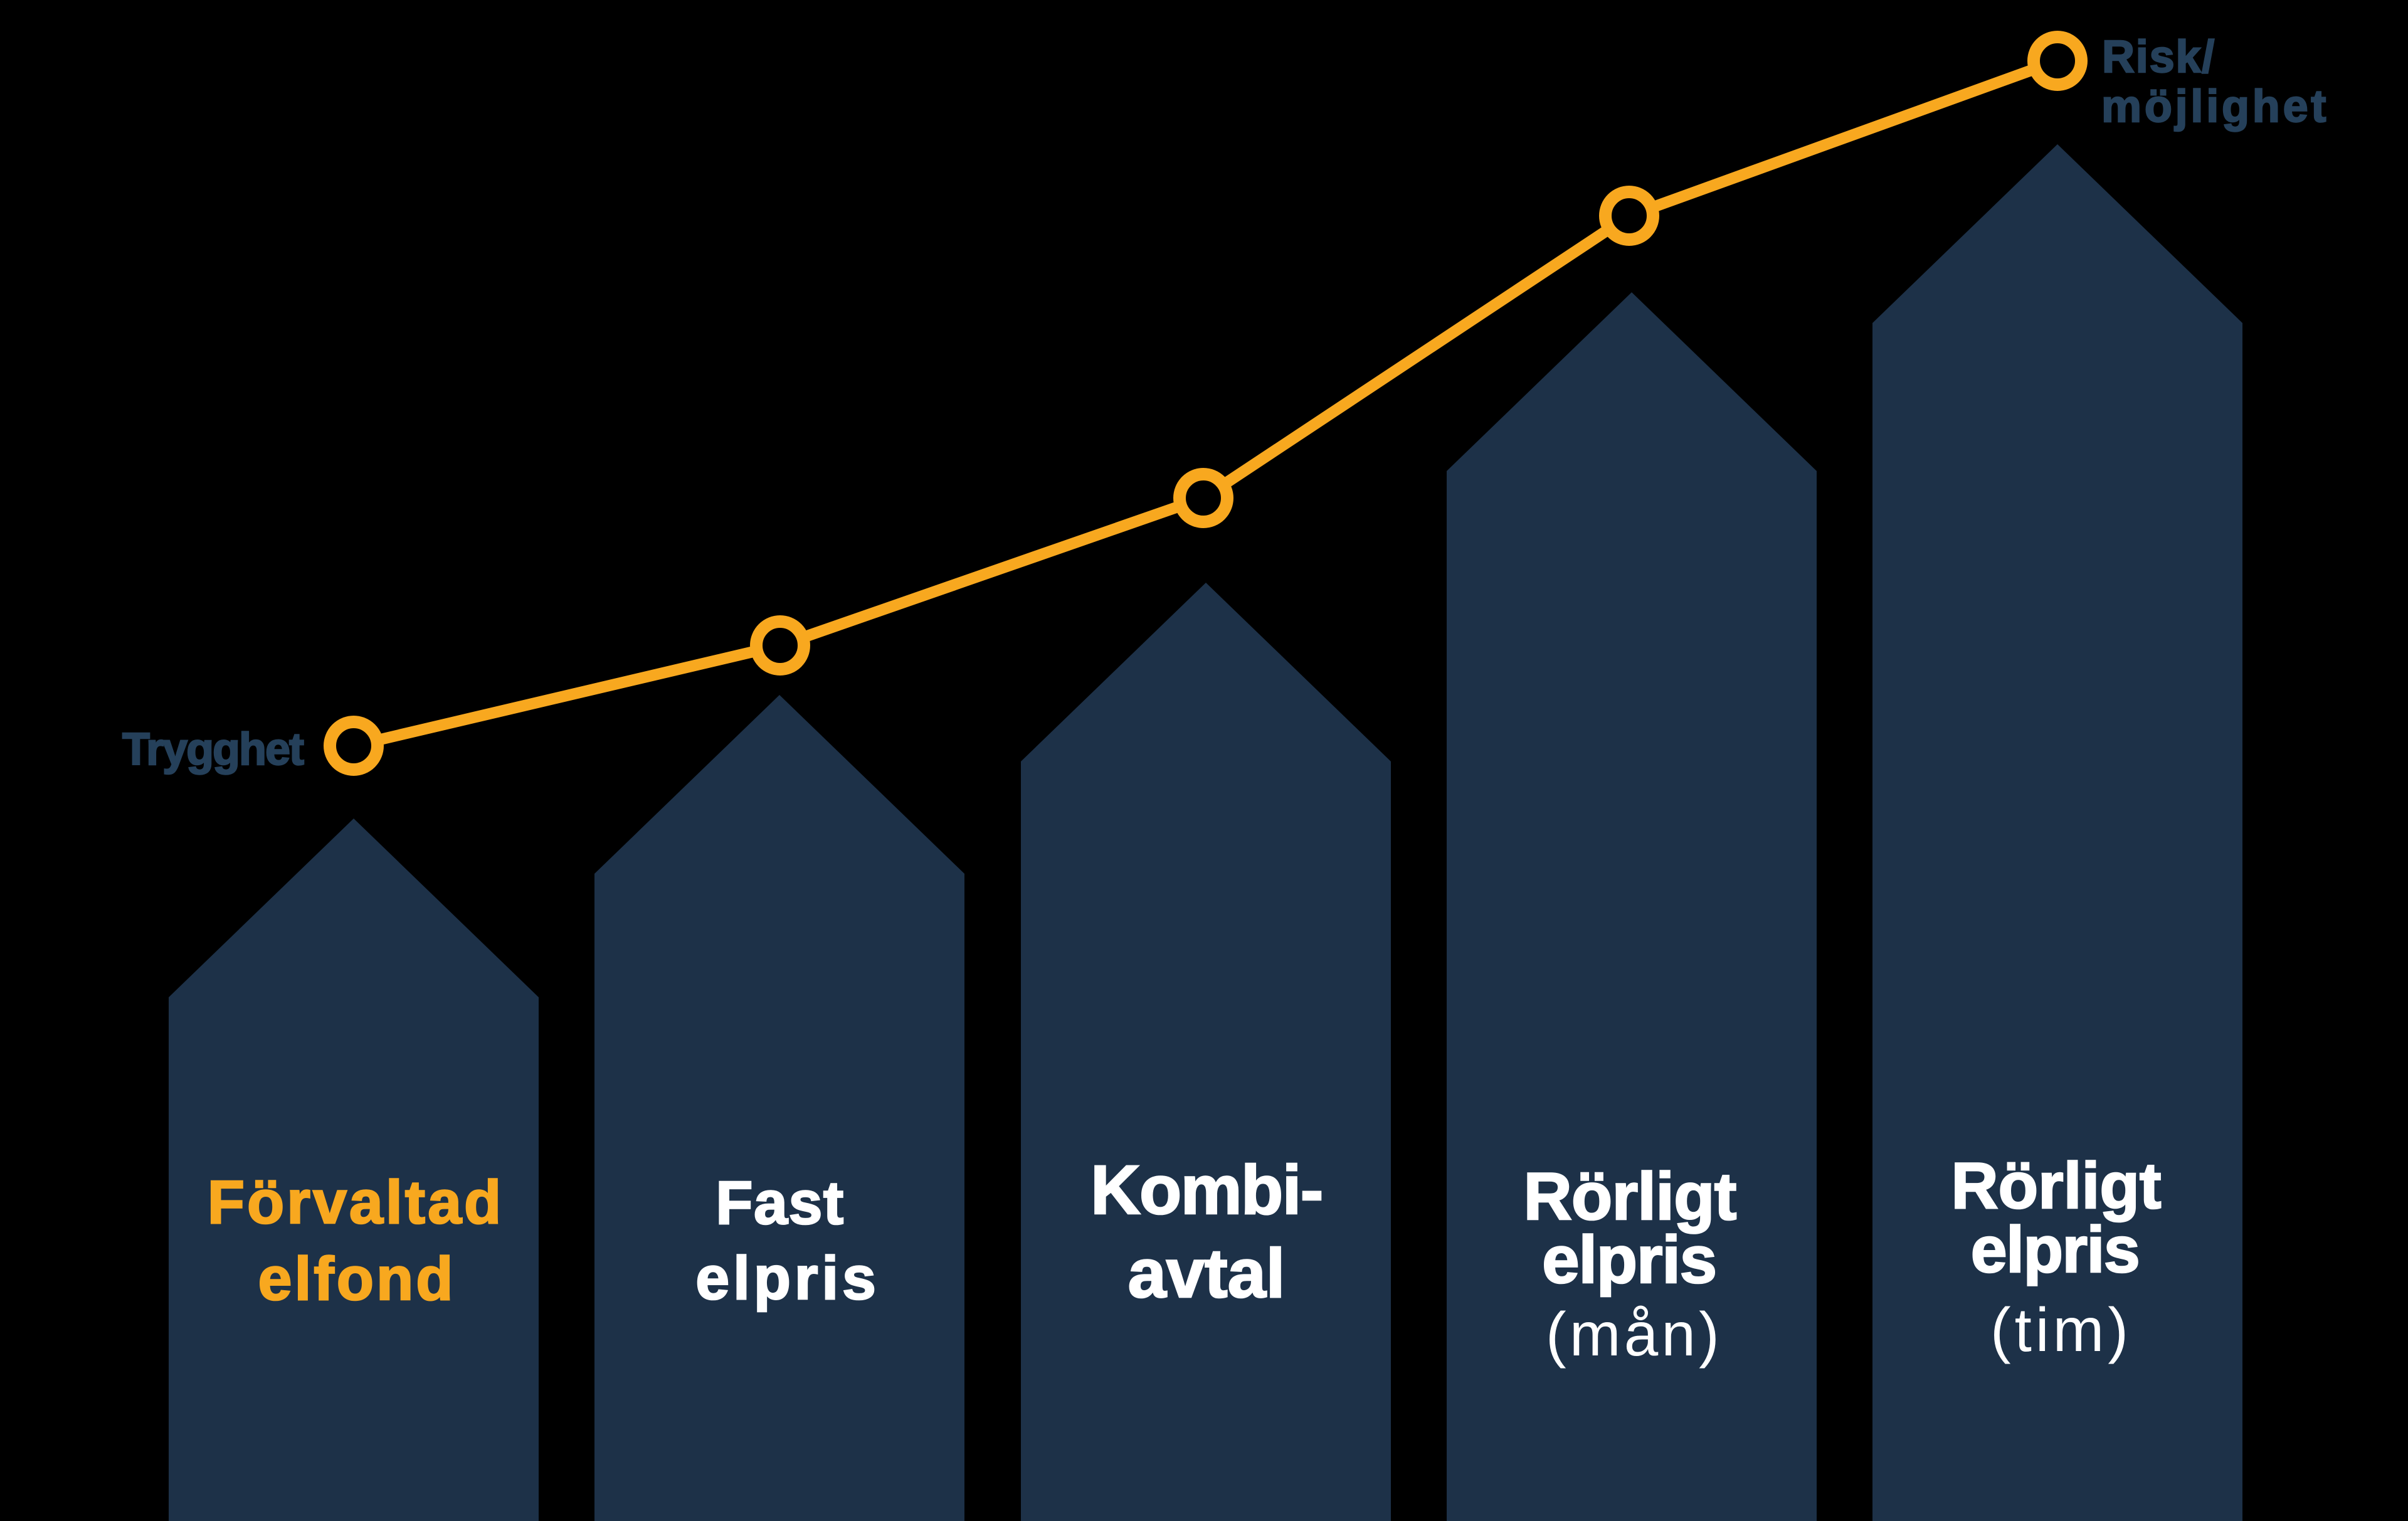  Describe the element at coordinates (1634, 1334) in the screenshot. I see `svg-text: (mån)` at that location.